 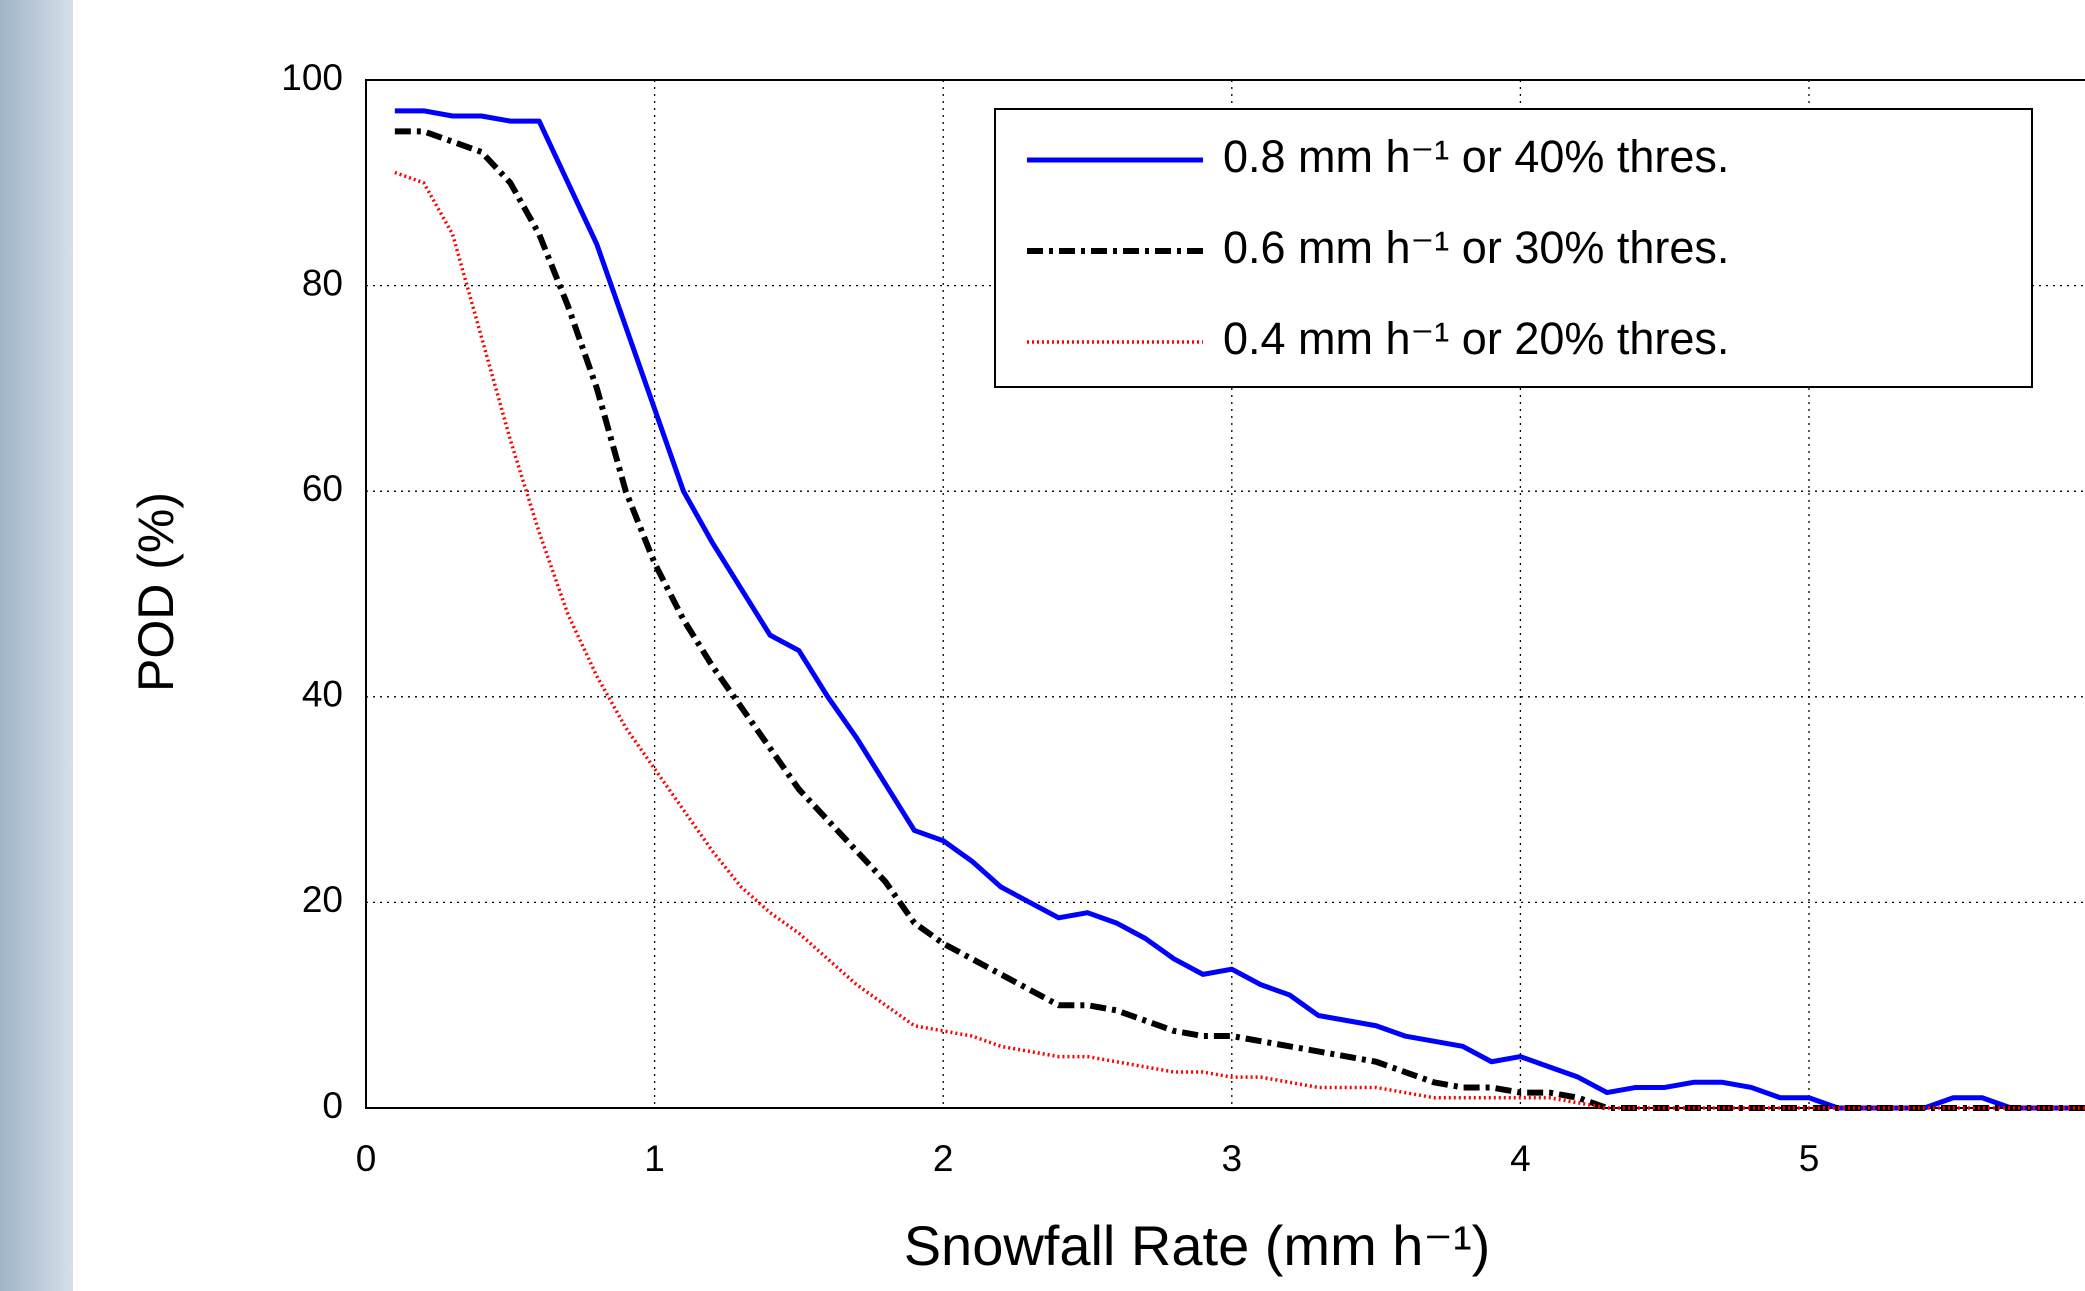 What do you see at coordinates (322, 694) in the screenshot?
I see `y-tick-label: 40` at bounding box center [322, 694].